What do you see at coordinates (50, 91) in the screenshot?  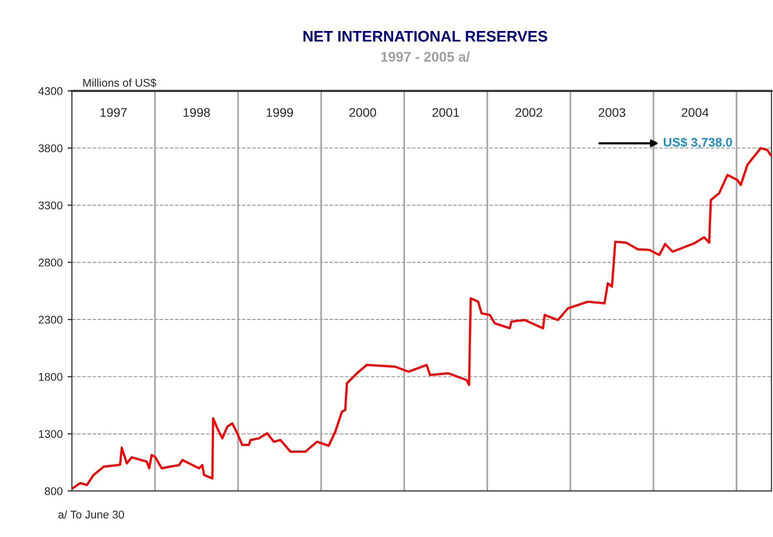 I see `y-tick-label: 4300` at bounding box center [50, 91].